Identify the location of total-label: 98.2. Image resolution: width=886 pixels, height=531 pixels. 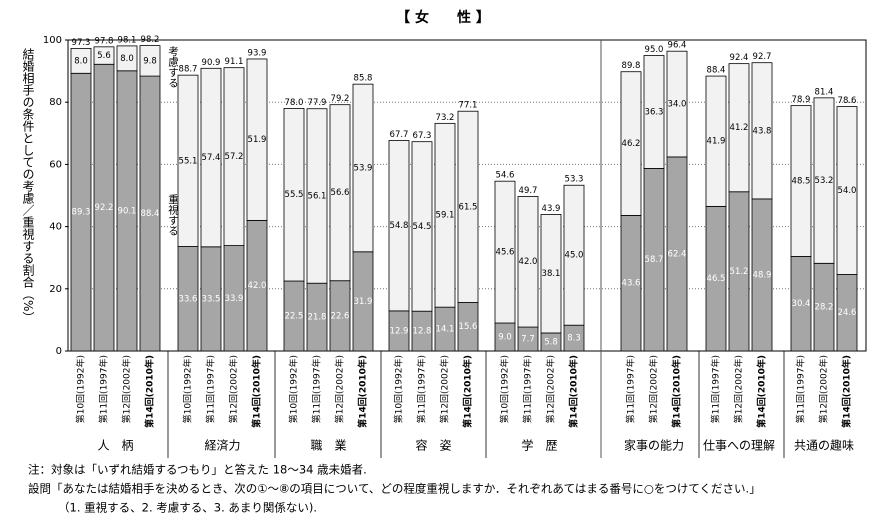
(150, 40).